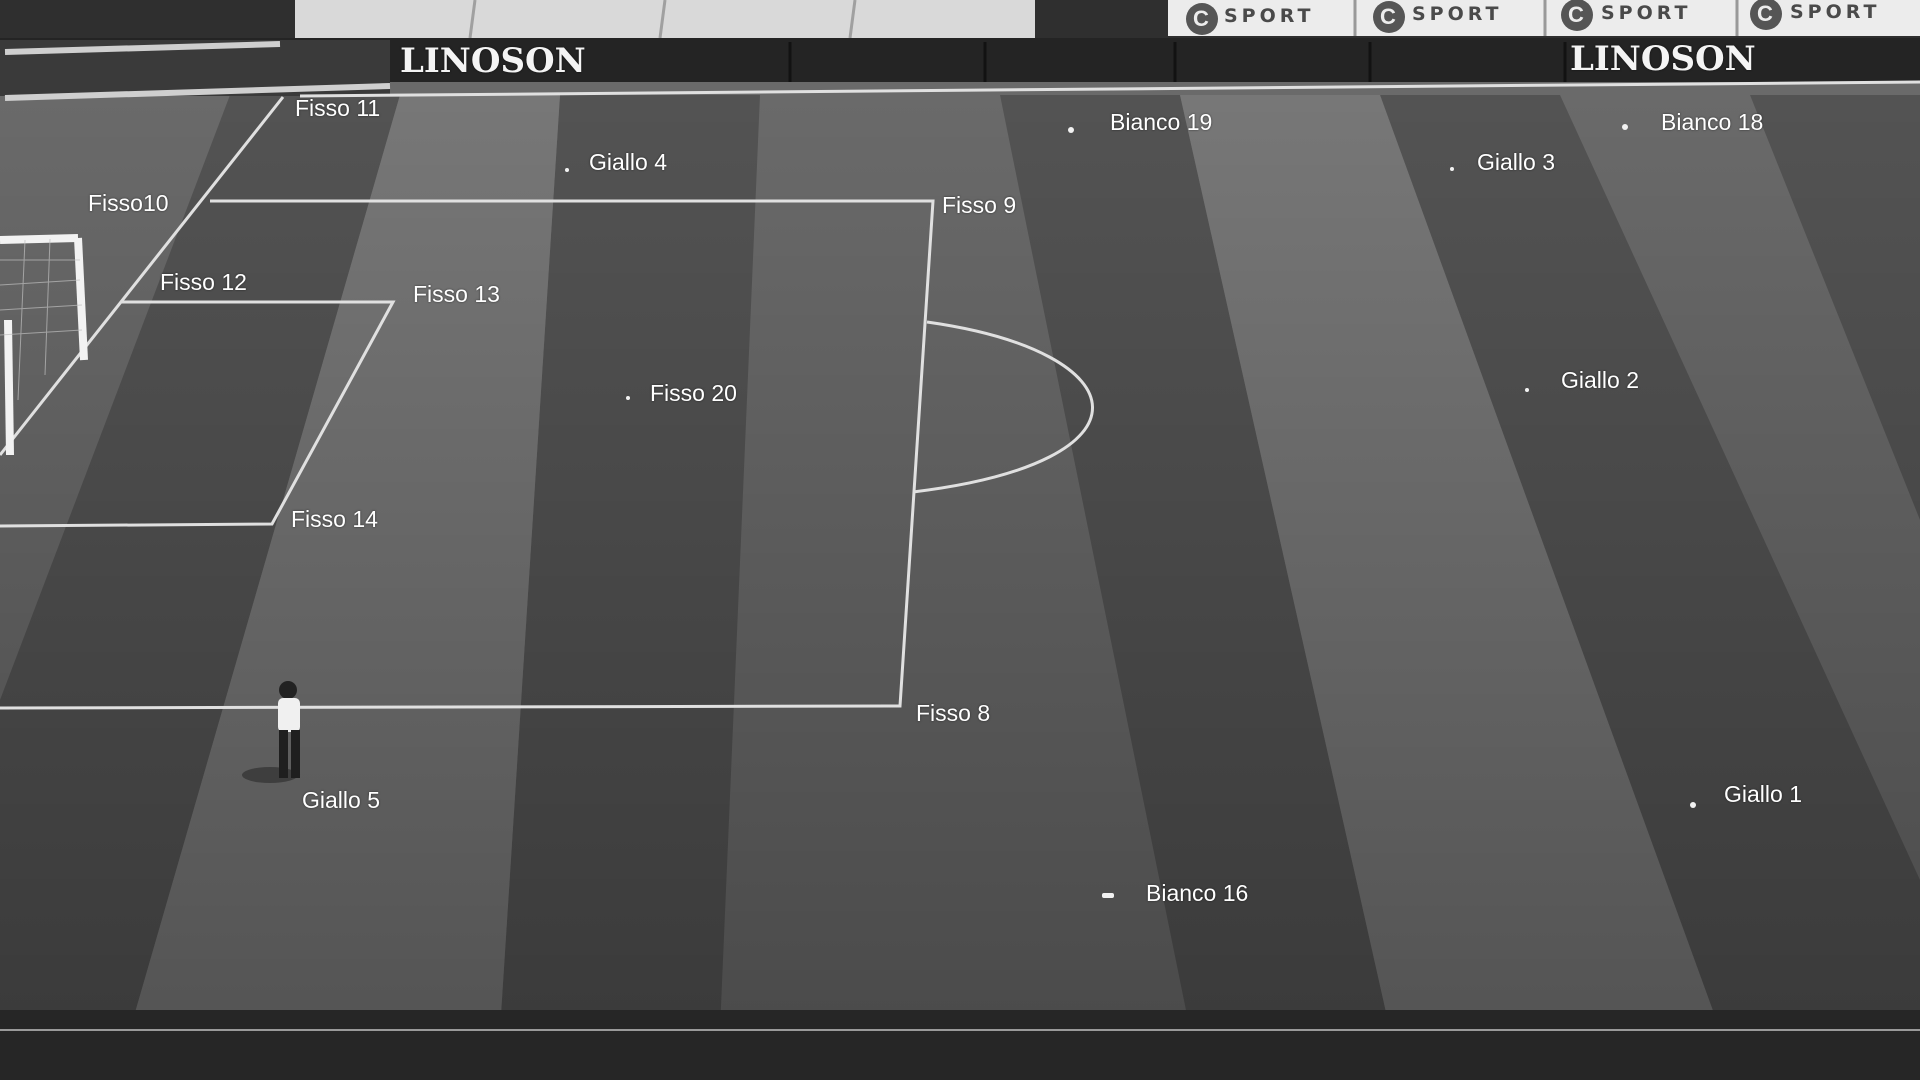 This screenshot has width=1920, height=1080. Describe the element at coordinates (1663, 59) in the screenshot. I see `linoson-ad-right: LINOSON` at that location.